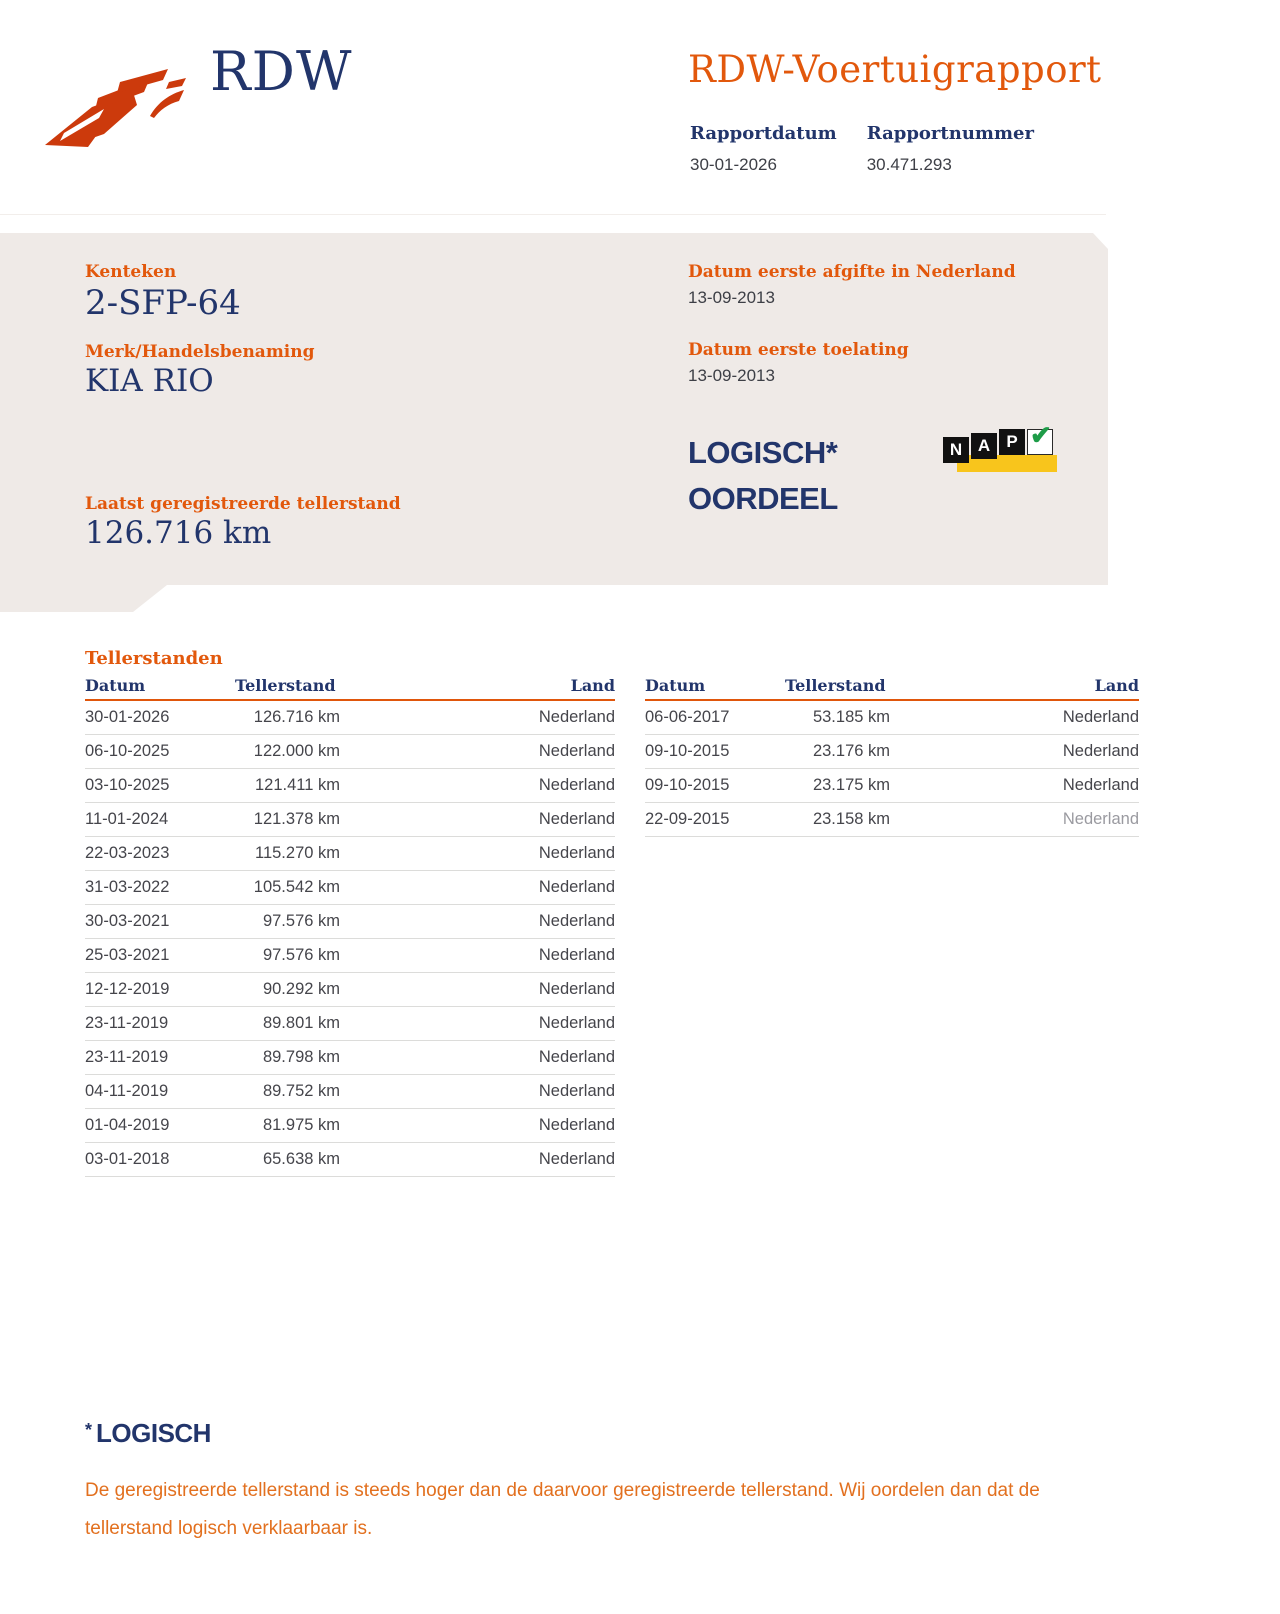 The image size is (1280, 1614). Describe the element at coordinates (296, 717) in the screenshot. I see `cell-tellerstand: 126.716 km` at that location.